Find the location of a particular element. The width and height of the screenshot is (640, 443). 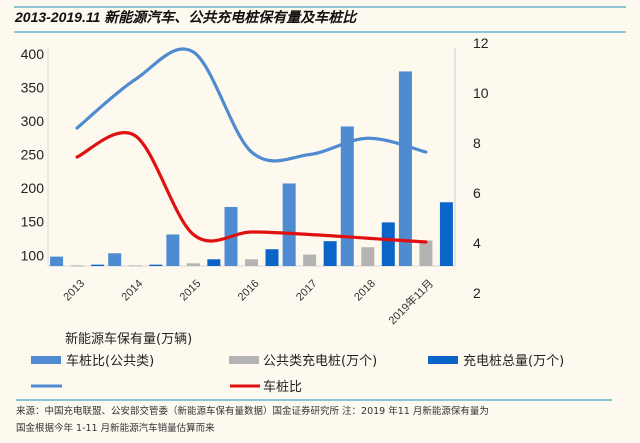

chart-title: 2013-2019.11 新能源汽车、公共充电桩保有量及车桩比 is located at coordinates (186, 17).